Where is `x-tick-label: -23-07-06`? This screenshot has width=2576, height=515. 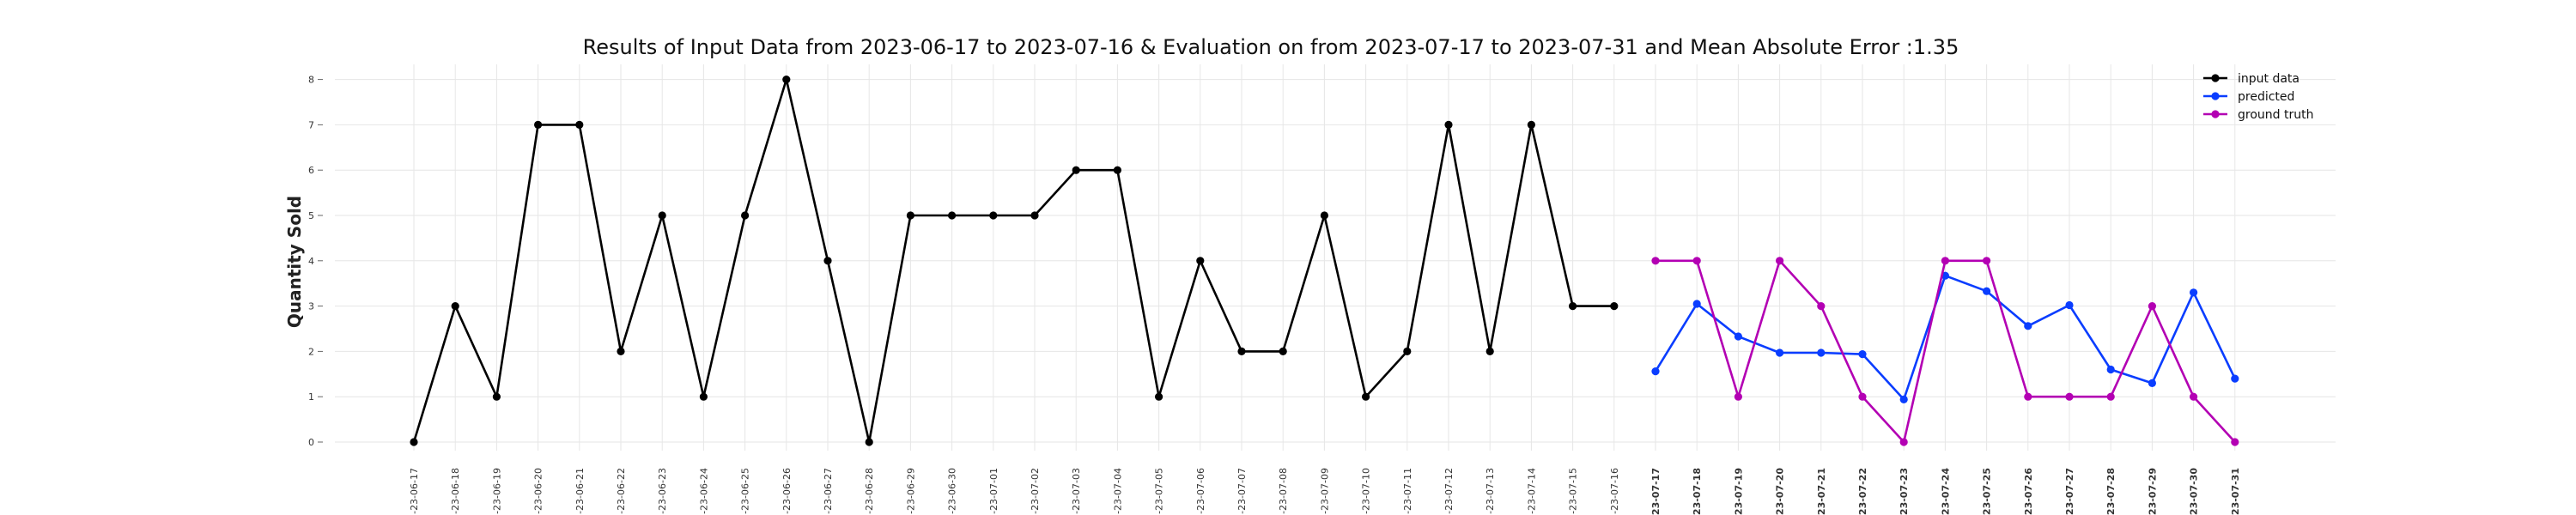 x-tick-label: -23-07-06 is located at coordinates (1200, 491).